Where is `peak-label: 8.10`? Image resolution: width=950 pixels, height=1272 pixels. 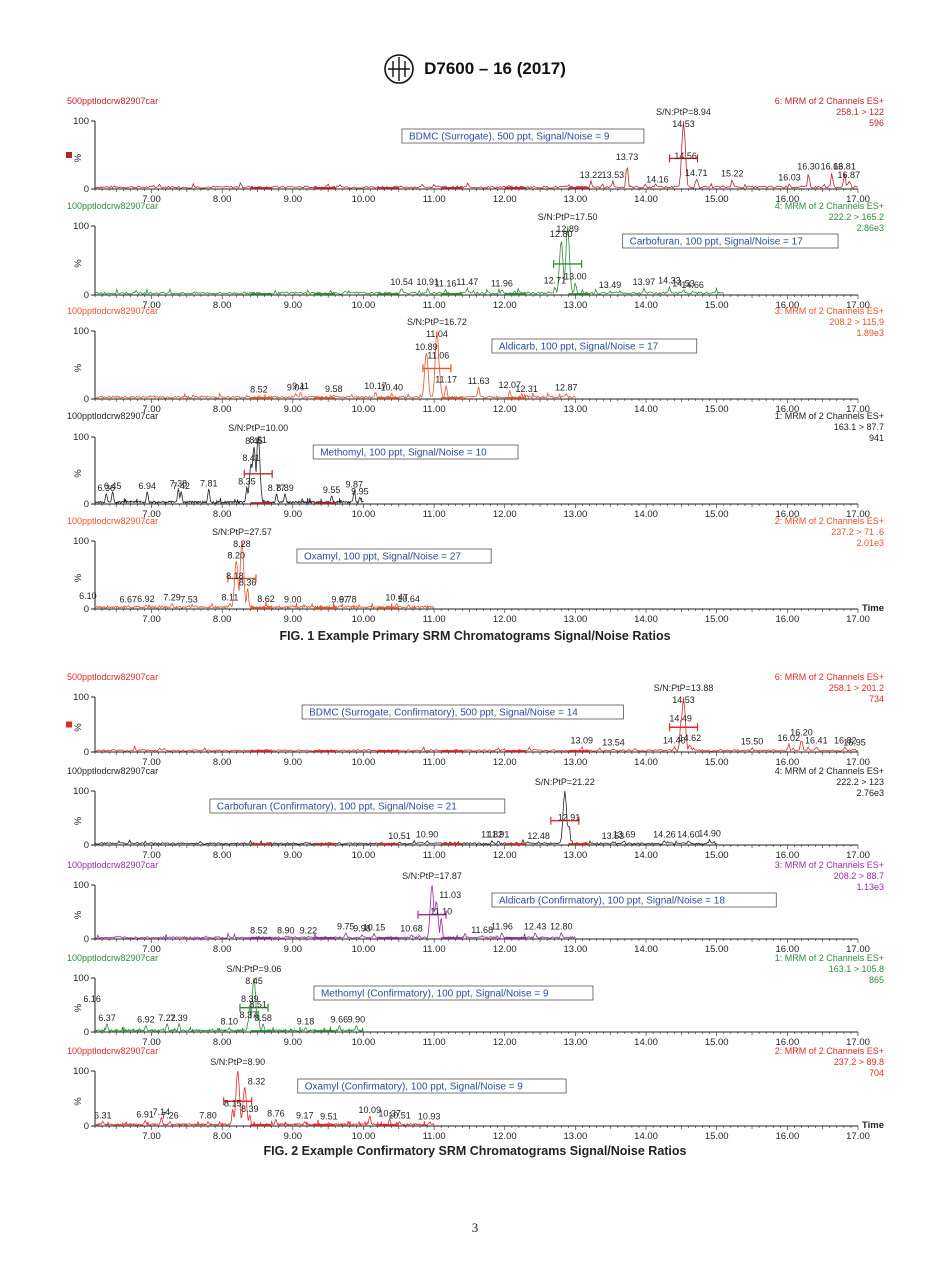 peak-label: 8.10 is located at coordinates (229, 1022).